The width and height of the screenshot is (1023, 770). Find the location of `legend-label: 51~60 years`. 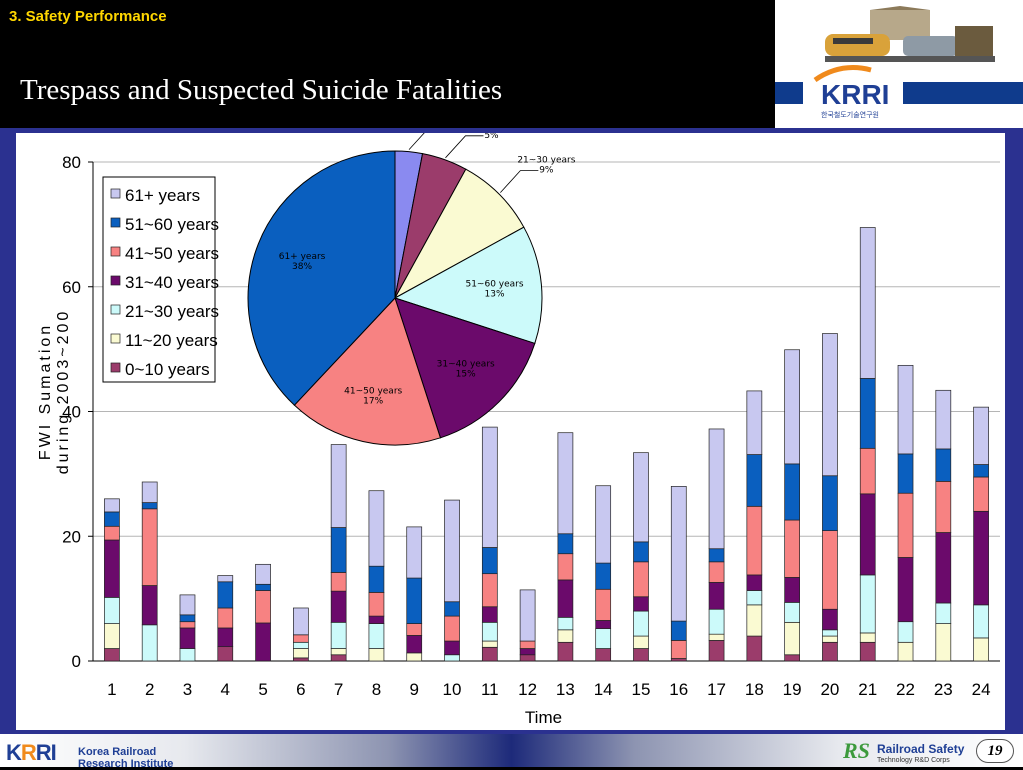

legend-label: 51~60 years is located at coordinates (172, 224).